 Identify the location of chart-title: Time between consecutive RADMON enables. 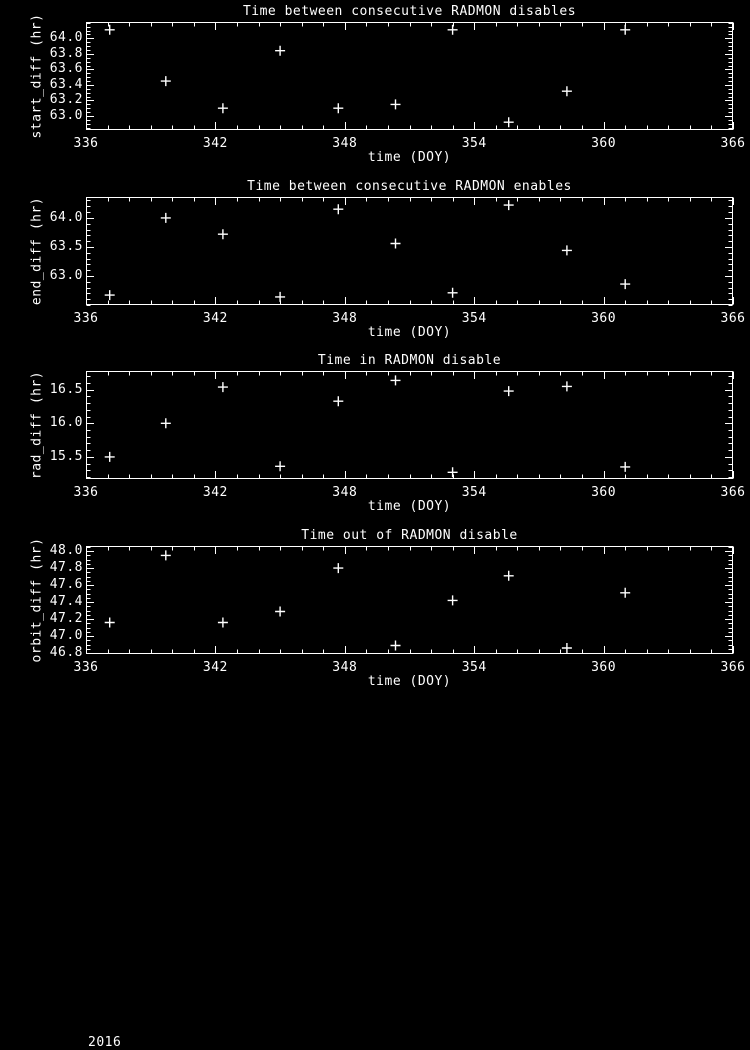
(409, 186).